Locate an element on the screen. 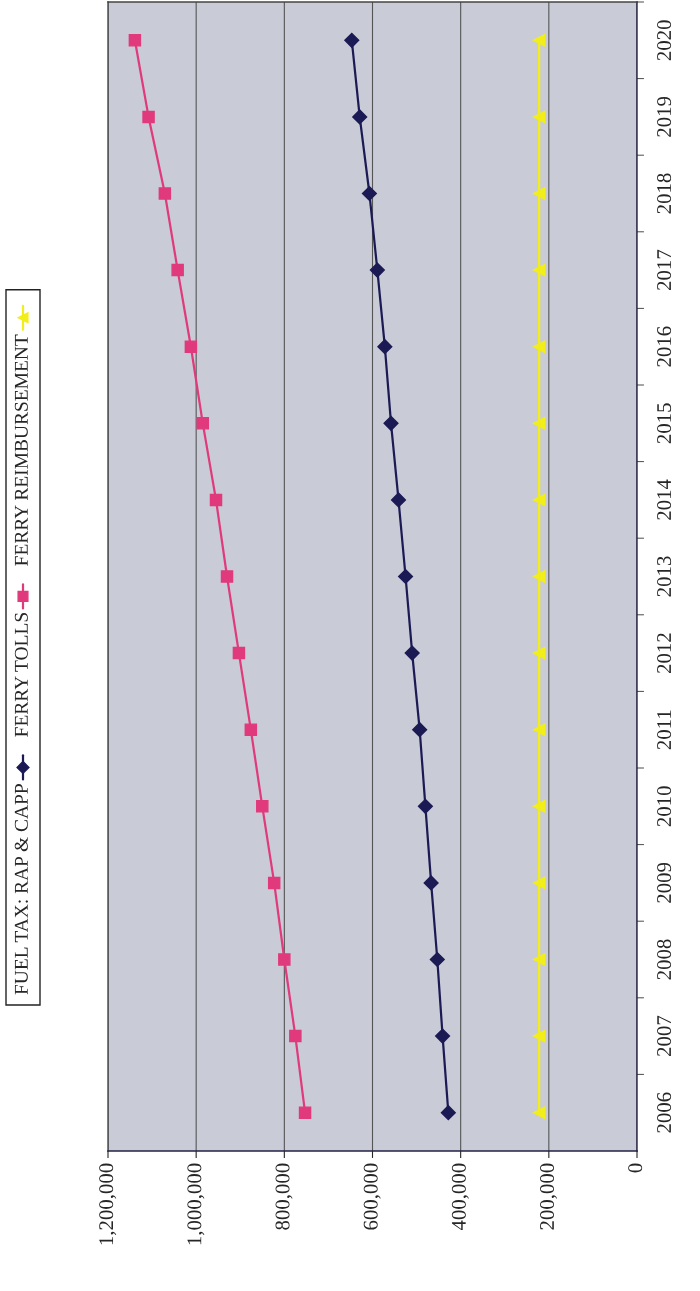 This screenshot has height=1291, width=700. x-tick-label: 400,000 is located at coordinates (460, 1197).